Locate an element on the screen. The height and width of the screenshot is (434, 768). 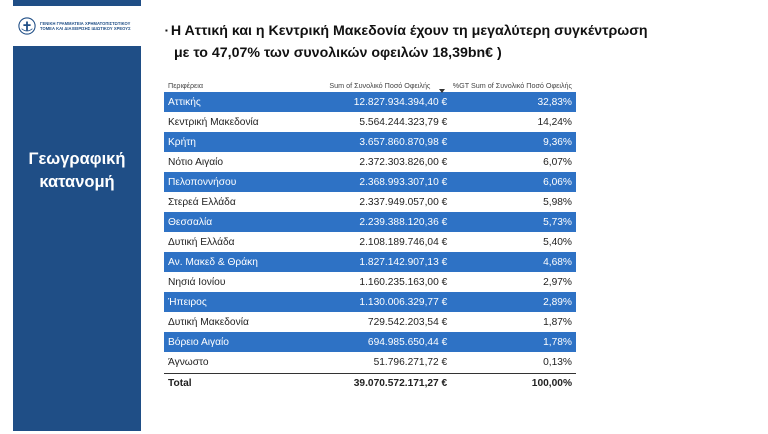
region-cell: Βόρειο Αιγαίο is located at coordinates (198, 342).